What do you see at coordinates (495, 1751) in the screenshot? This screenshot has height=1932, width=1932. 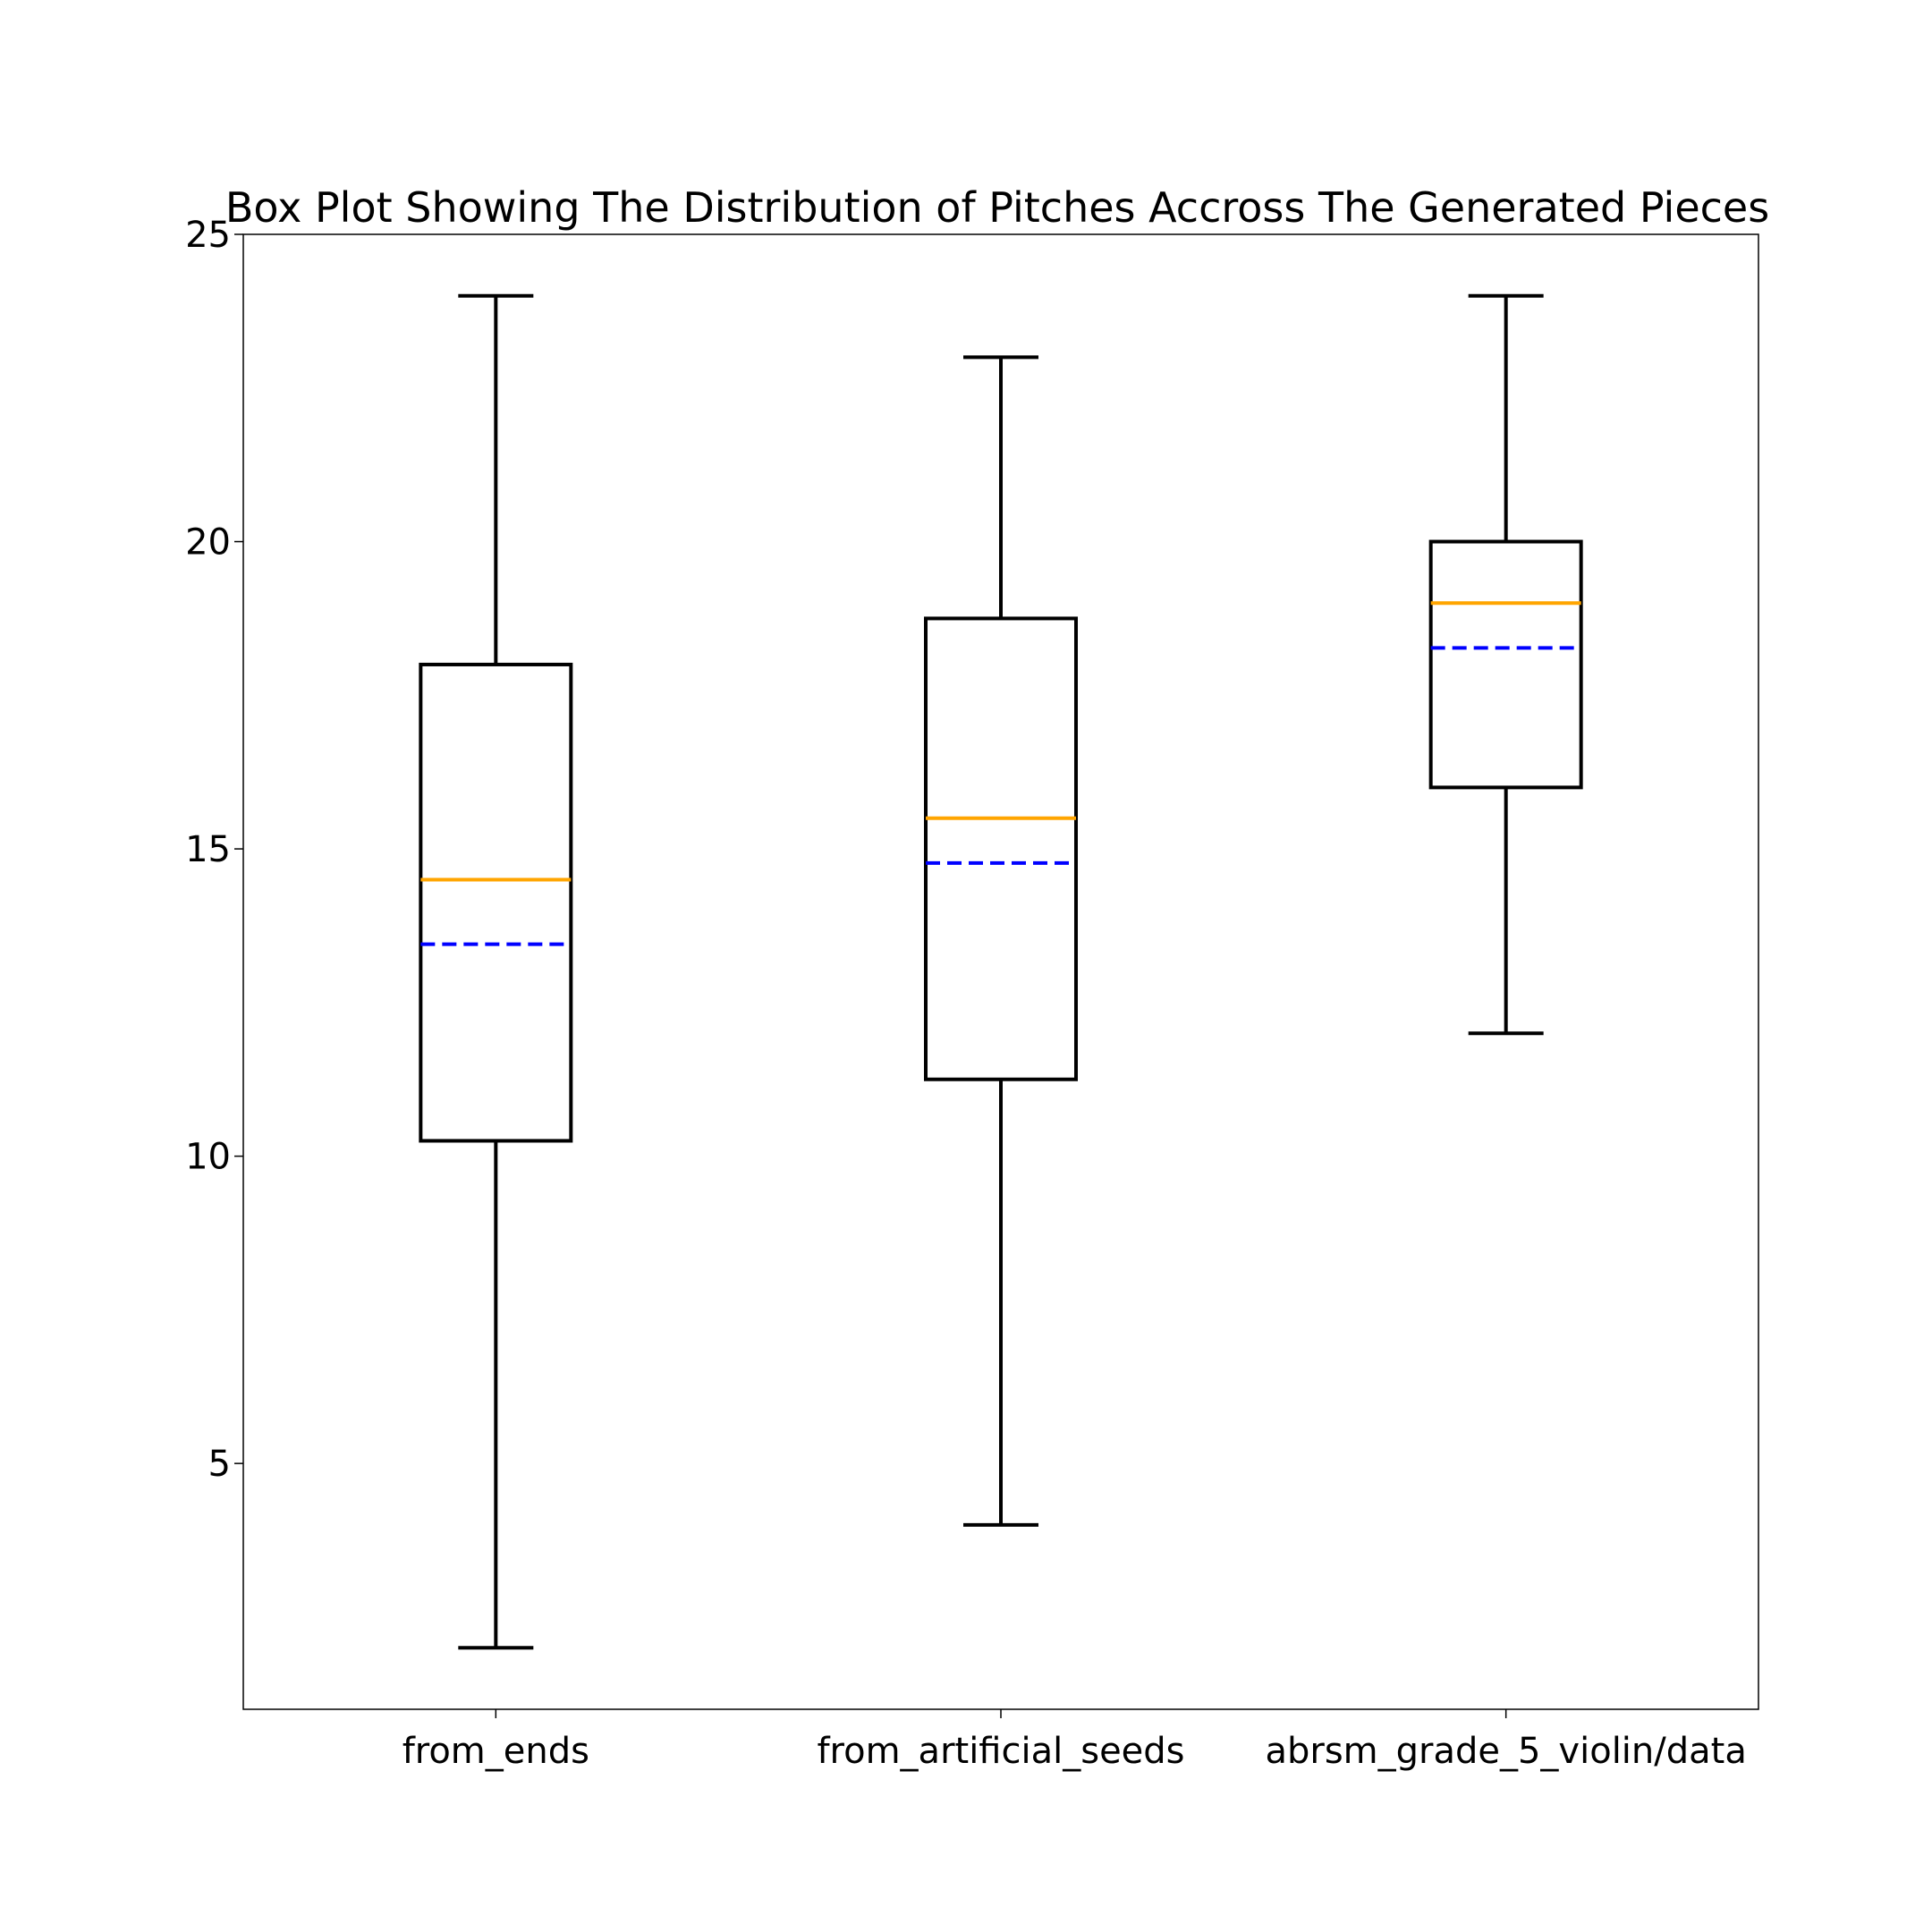 I see `x-tick-label: from_ends` at bounding box center [495, 1751].